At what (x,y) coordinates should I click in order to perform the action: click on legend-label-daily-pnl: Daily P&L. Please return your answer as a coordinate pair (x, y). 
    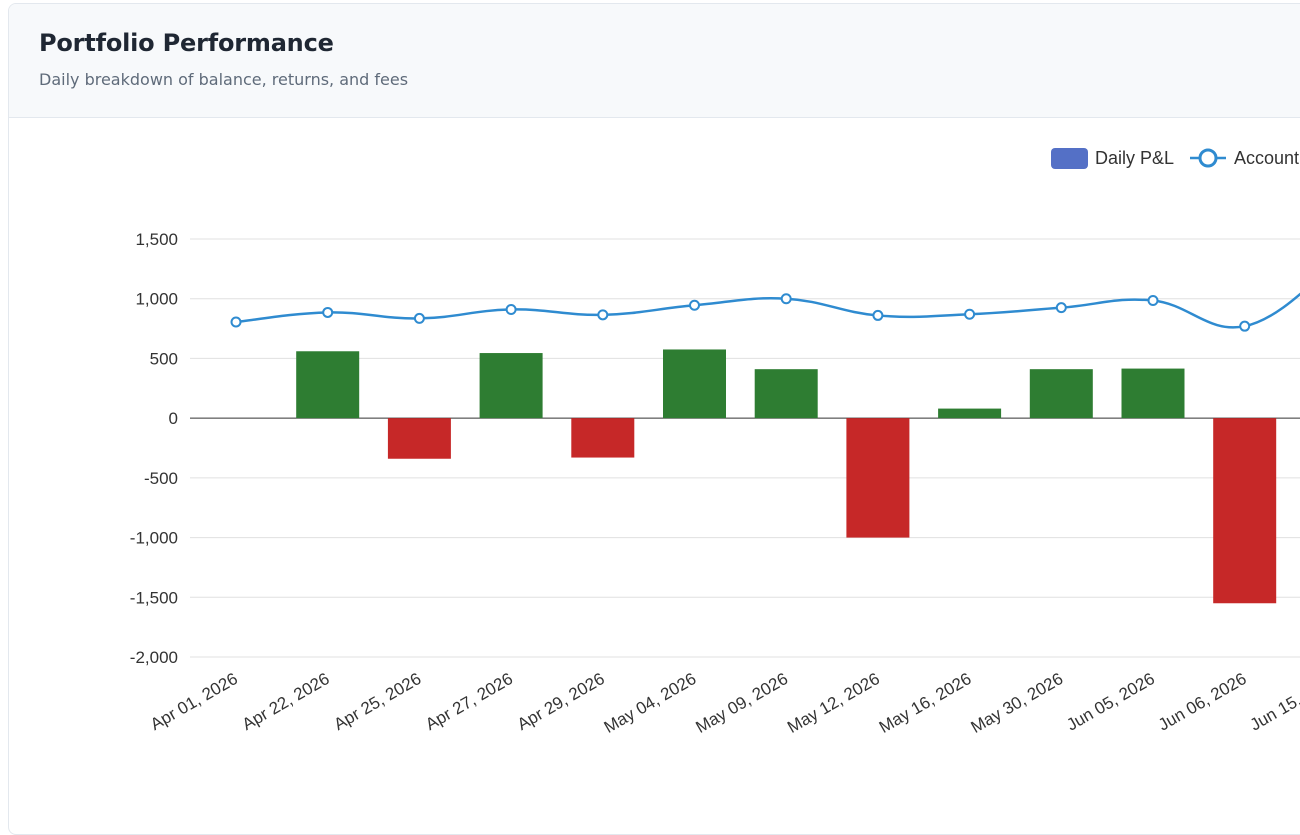
    Looking at the image, I should click on (1134, 158).